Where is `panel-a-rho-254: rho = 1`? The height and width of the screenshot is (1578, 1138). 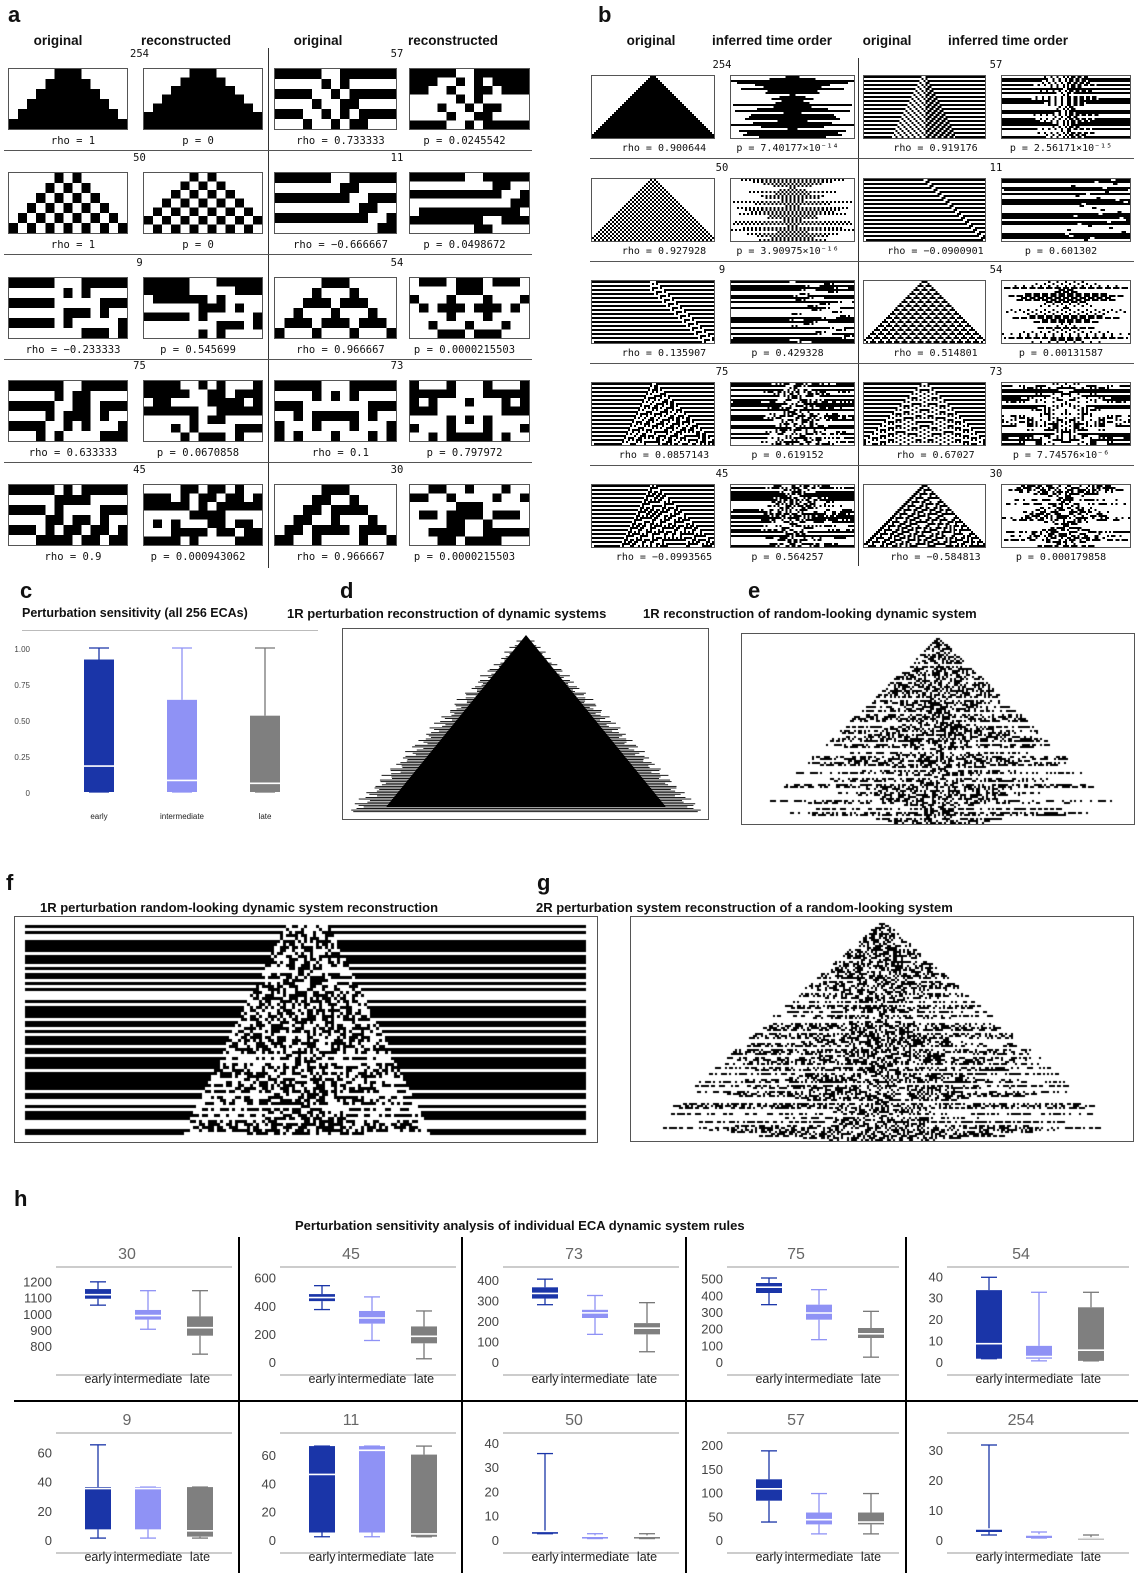 panel-a-rho-254: rho = 1 is located at coordinates (73, 141).